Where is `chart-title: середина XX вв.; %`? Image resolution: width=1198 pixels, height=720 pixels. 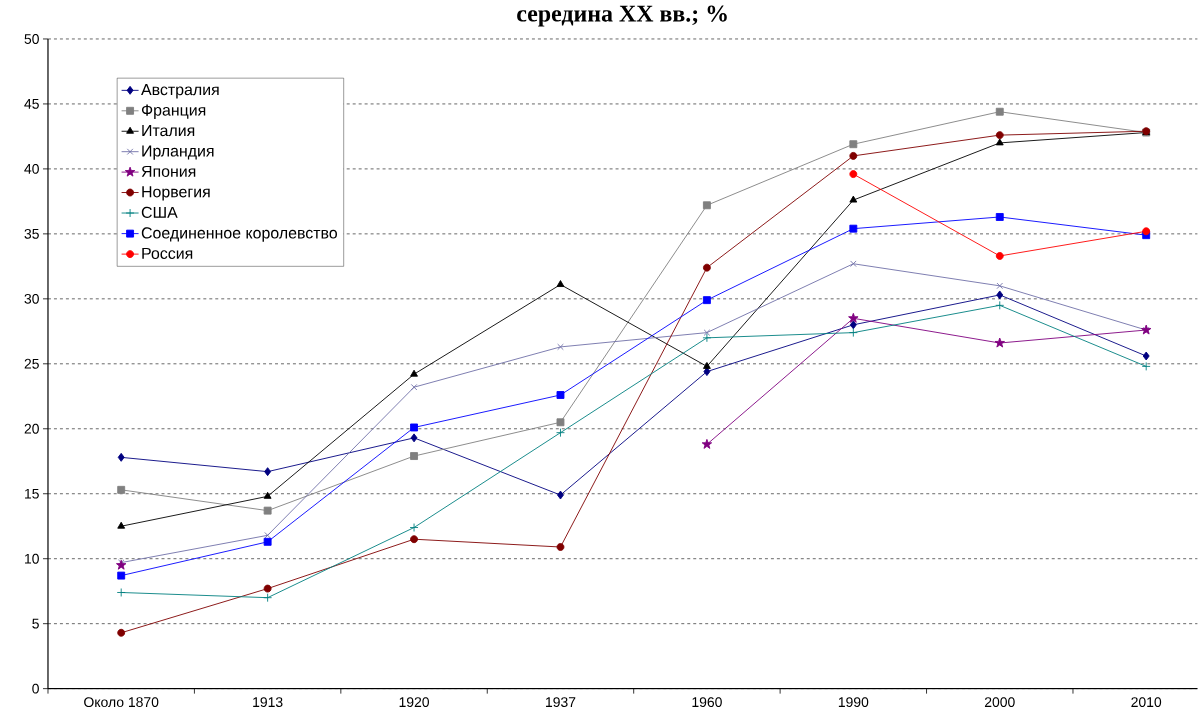
chart-title: середина XX вв.; % is located at coordinates (622, 16).